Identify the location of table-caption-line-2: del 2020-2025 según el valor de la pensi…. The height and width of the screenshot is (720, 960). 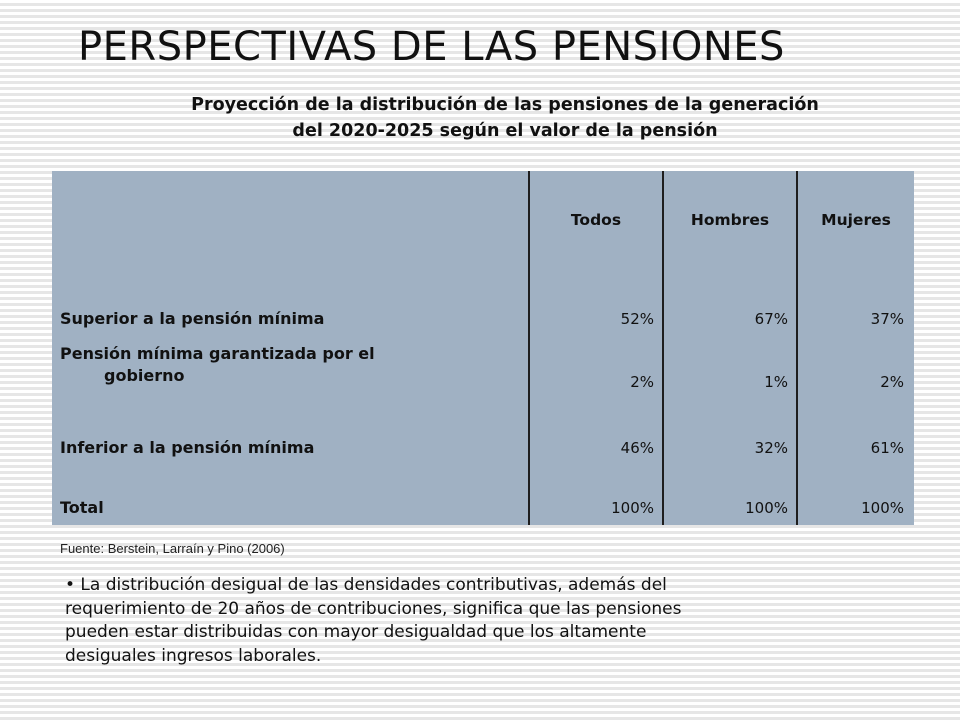
(505, 131).